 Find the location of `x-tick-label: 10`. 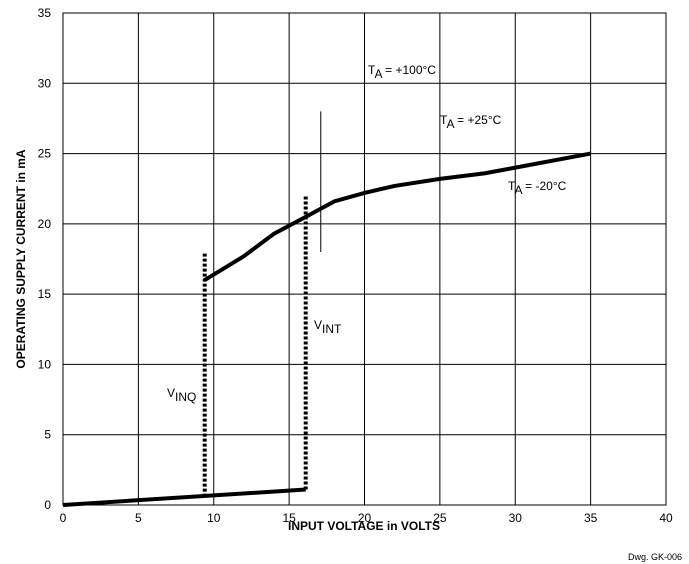

x-tick-label: 10 is located at coordinates (214, 518).